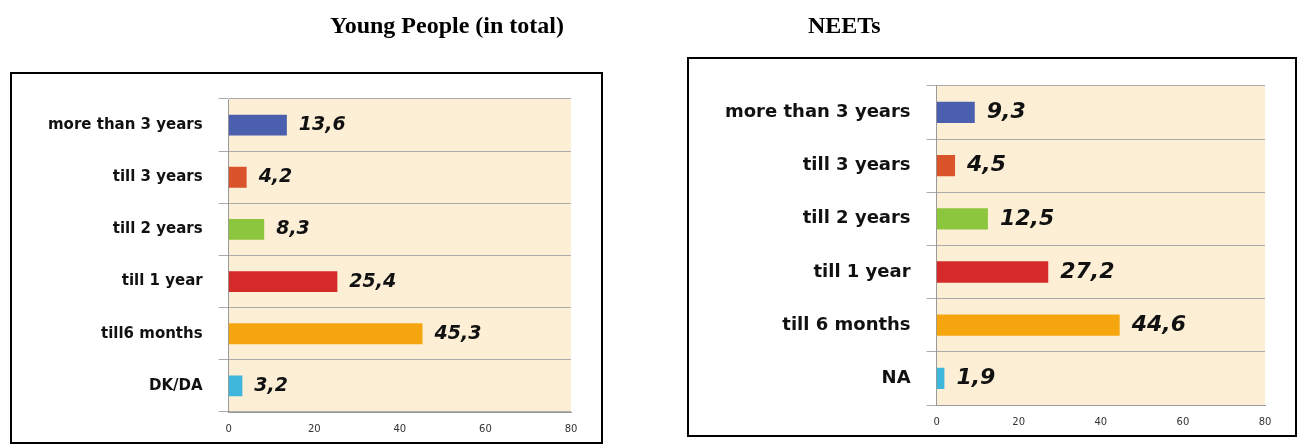  What do you see at coordinates (986, 164) in the screenshot?
I see `data-label: 4,5` at bounding box center [986, 164].